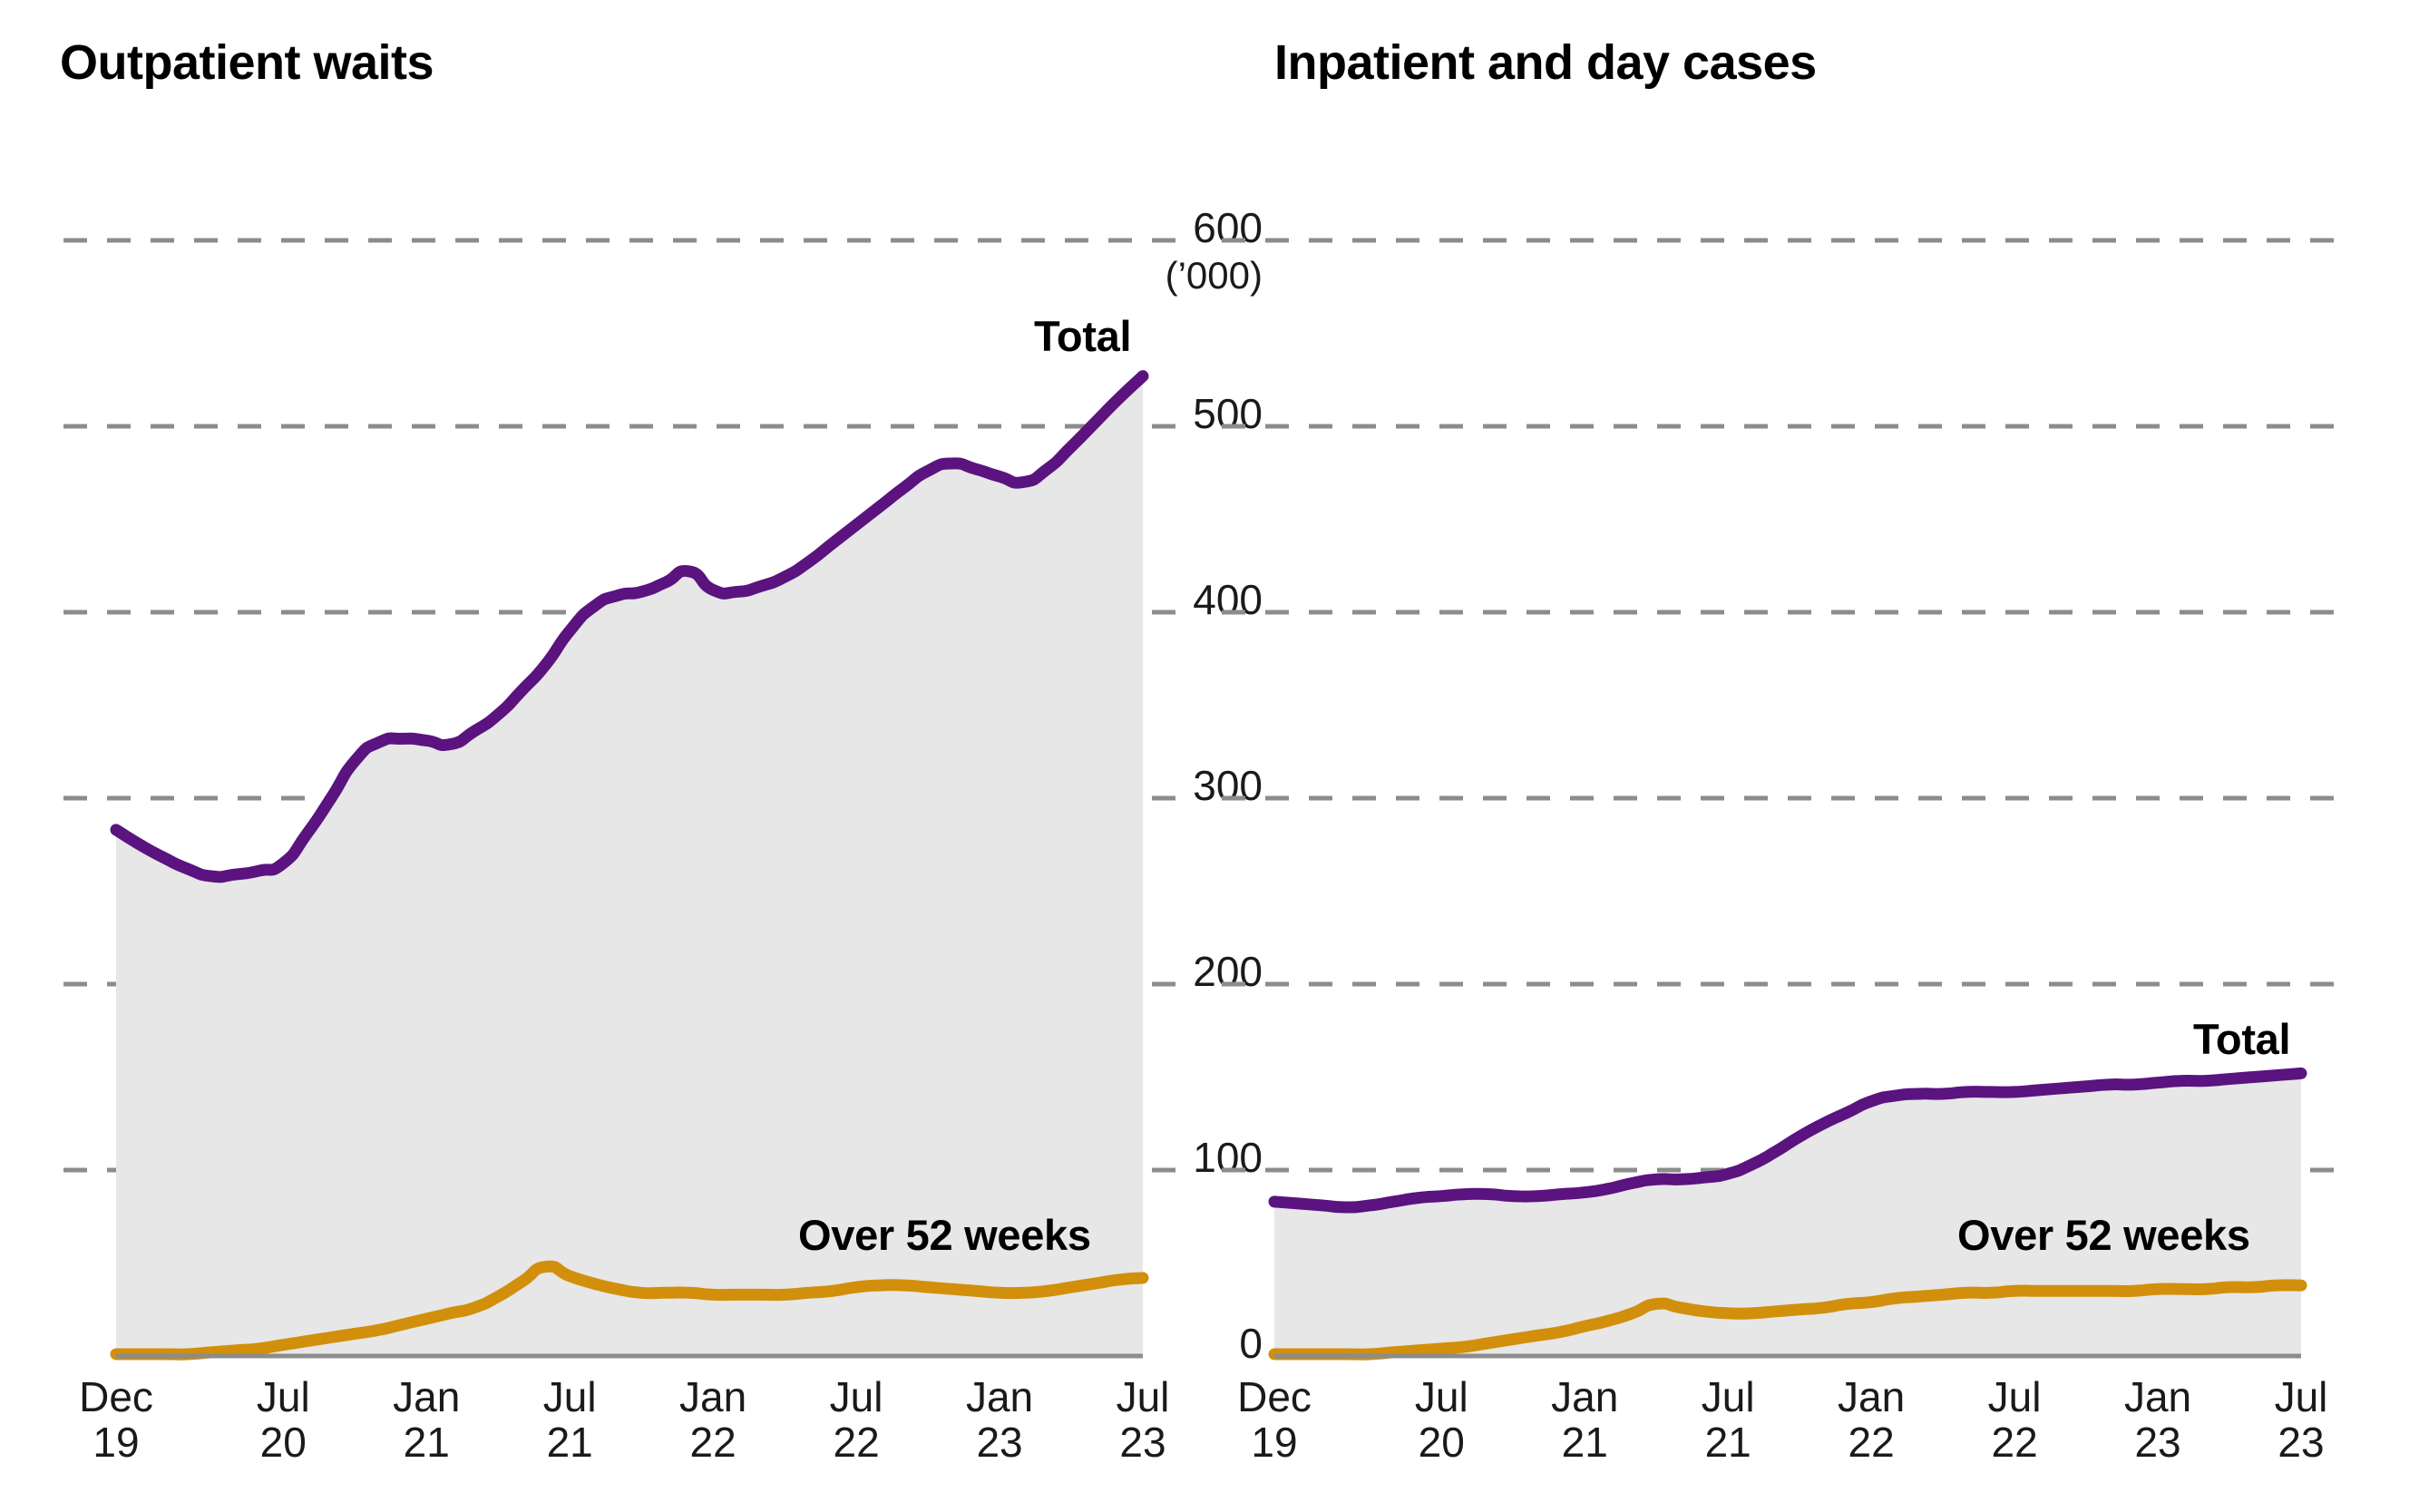 Image resolution: width=2419 pixels, height=1512 pixels. I want to click on x-tick-right-6: Jan 23, so click(2158, 1419).